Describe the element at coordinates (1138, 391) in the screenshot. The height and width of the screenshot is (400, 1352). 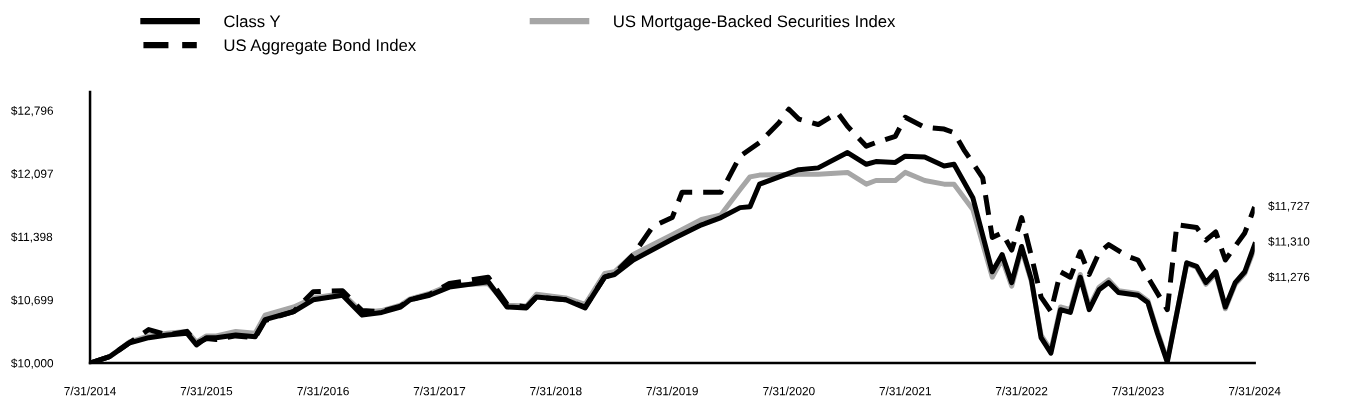
I see `x-tick-label: 7/31/2023` at that location.